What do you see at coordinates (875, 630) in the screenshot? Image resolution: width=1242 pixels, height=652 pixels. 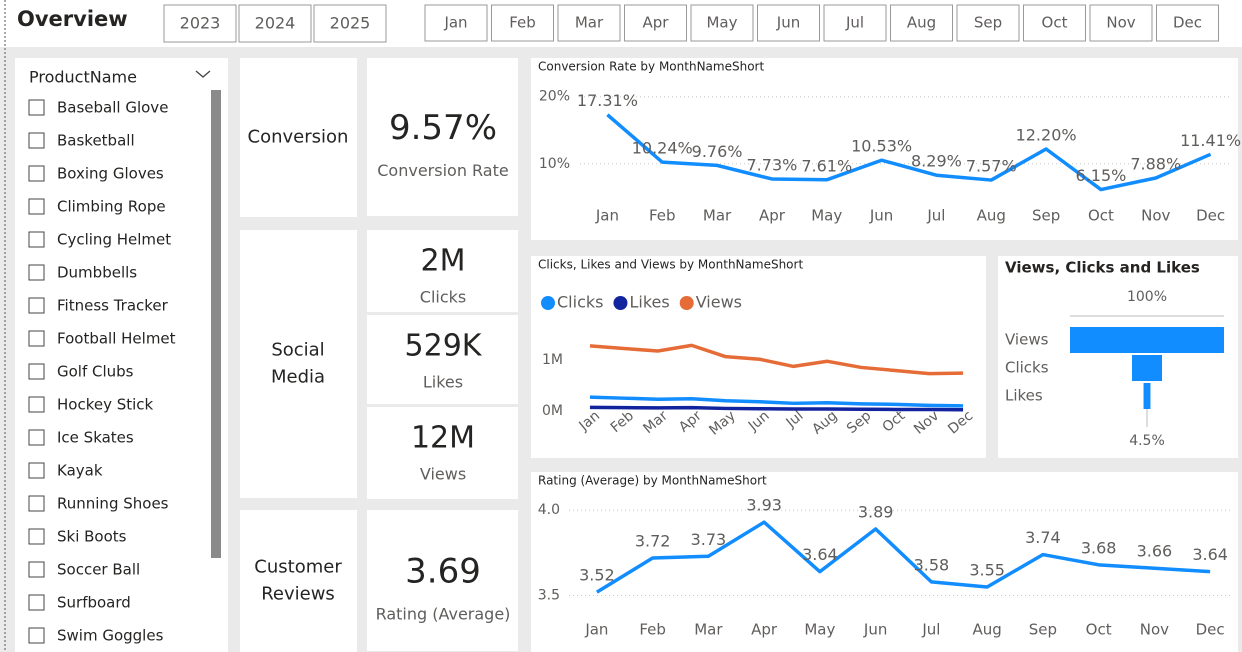 I see `x-tick-label: Jun` at bounding box center [875, 630].